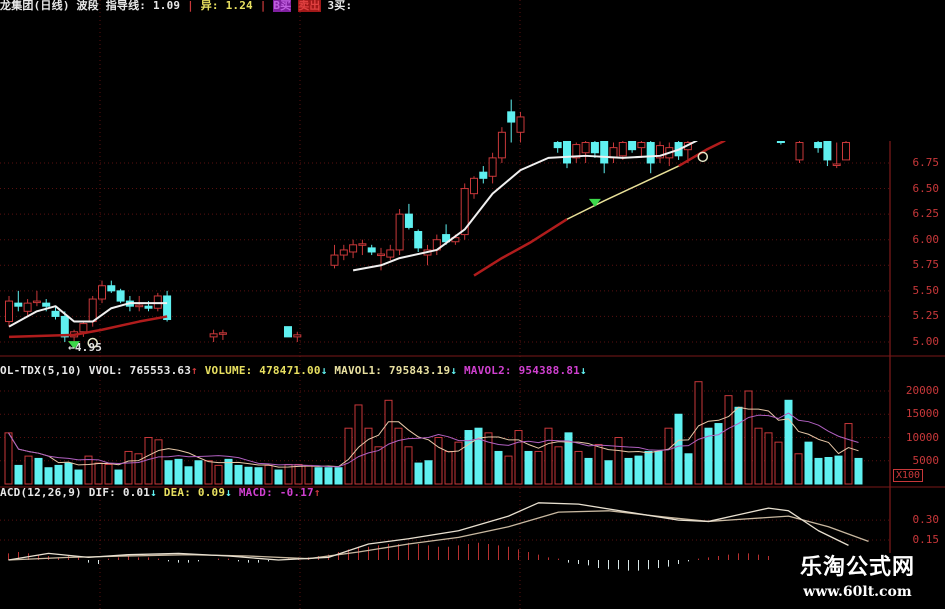  What do you see at coordinates (922, 390) in the screenshot?
I see `volume-tick-label: 20000` at bounding box center [922, 390].